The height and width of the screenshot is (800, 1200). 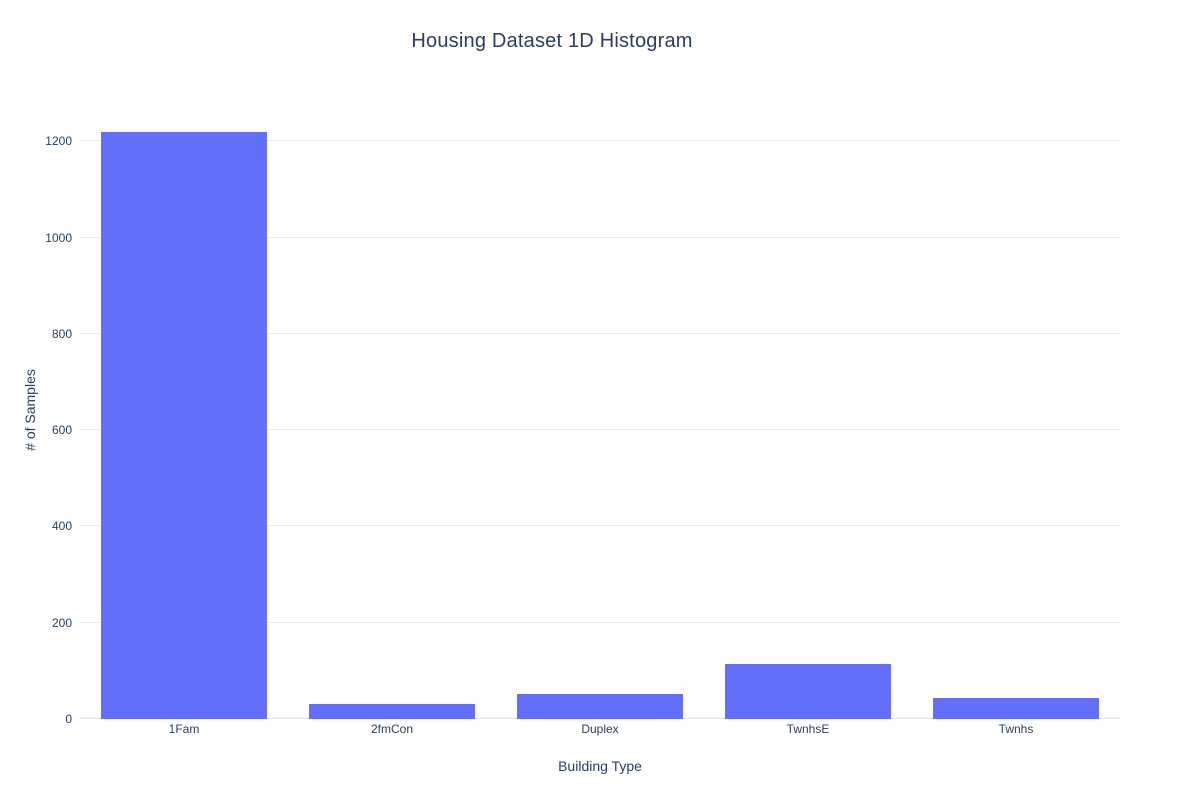 What do you see at coordinates (184, 729) in the screenshot?
I see `x-tick-label-1Fam: 1Fam` at bounding box center [184, 729].